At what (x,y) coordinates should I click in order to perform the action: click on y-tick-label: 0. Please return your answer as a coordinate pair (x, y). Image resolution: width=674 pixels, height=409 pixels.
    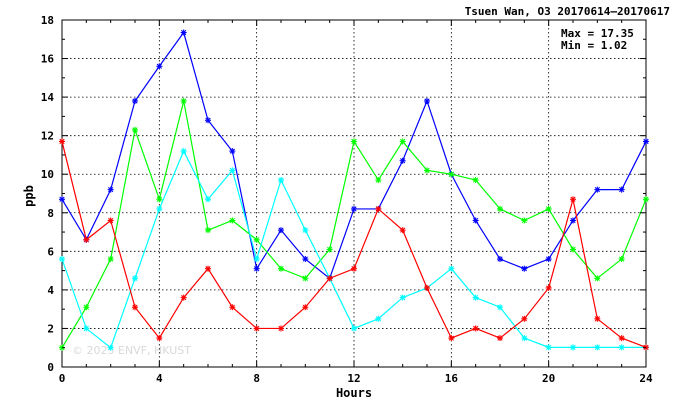
    Looking at the image, I should click on (50, 367).